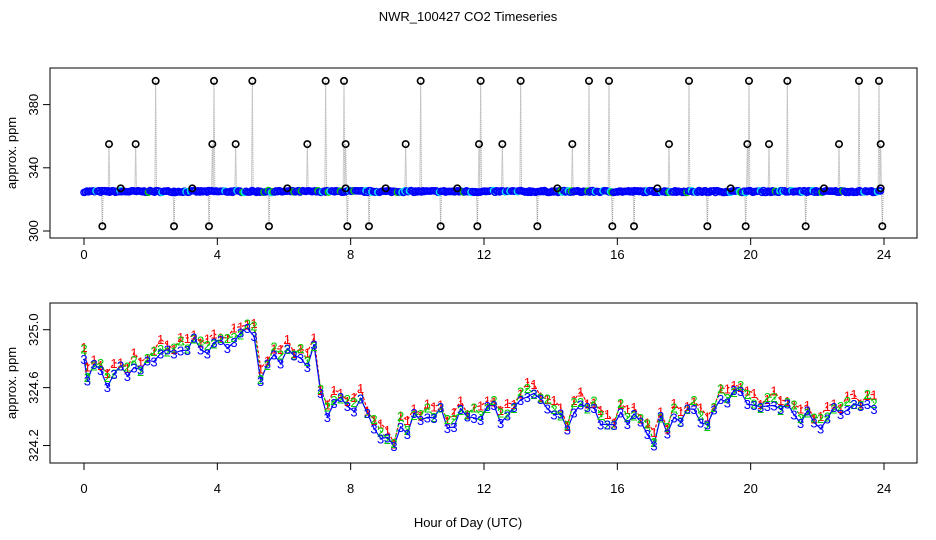 The width and height of the screenshot is (936, 540). What do you see at coordinates (468, 522) in the screenshot?
I see `x-axis-label: Hour of Day (UTC)` at bounding box center [468, 522].